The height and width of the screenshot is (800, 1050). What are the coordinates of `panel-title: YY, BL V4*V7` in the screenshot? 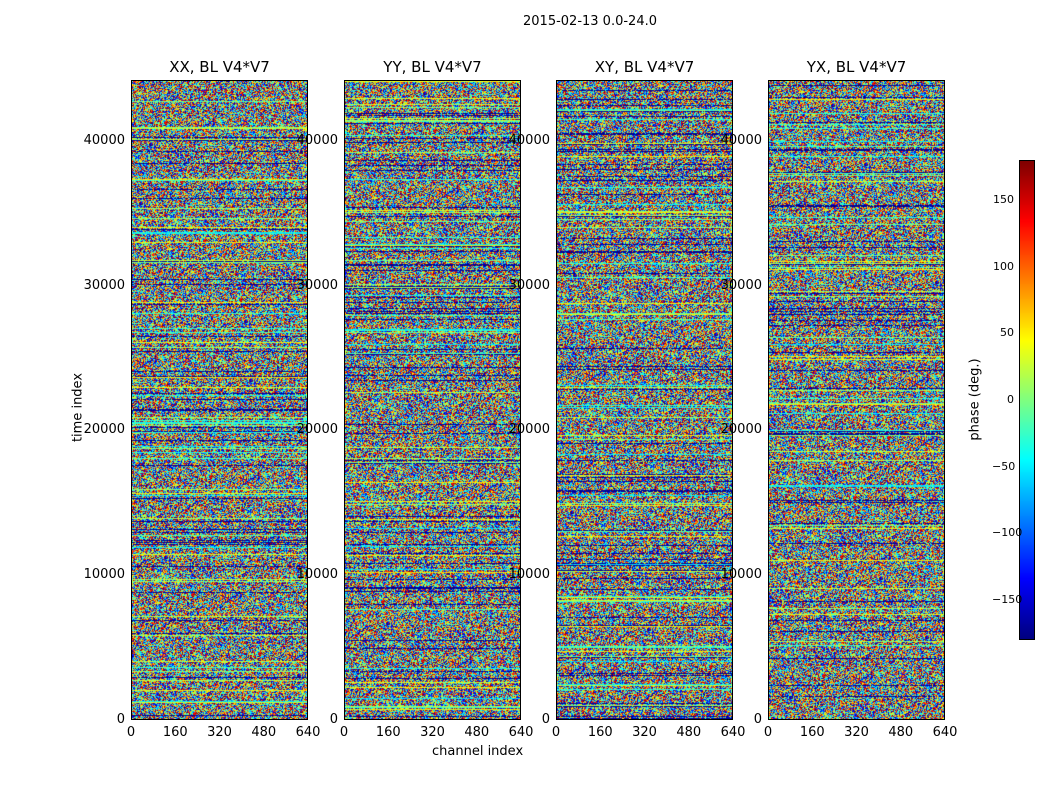 It's located at (432, 67).